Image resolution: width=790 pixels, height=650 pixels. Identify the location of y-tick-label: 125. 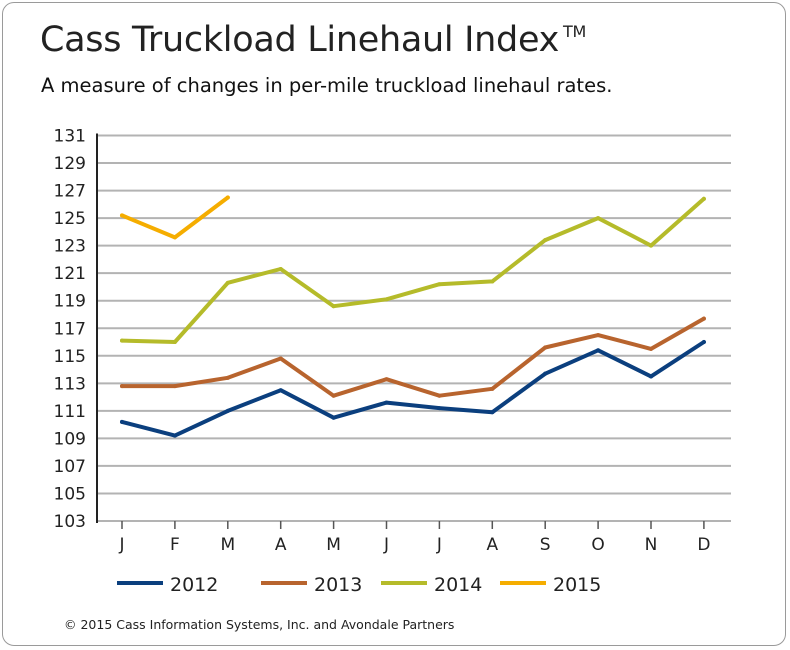
(70, 219).